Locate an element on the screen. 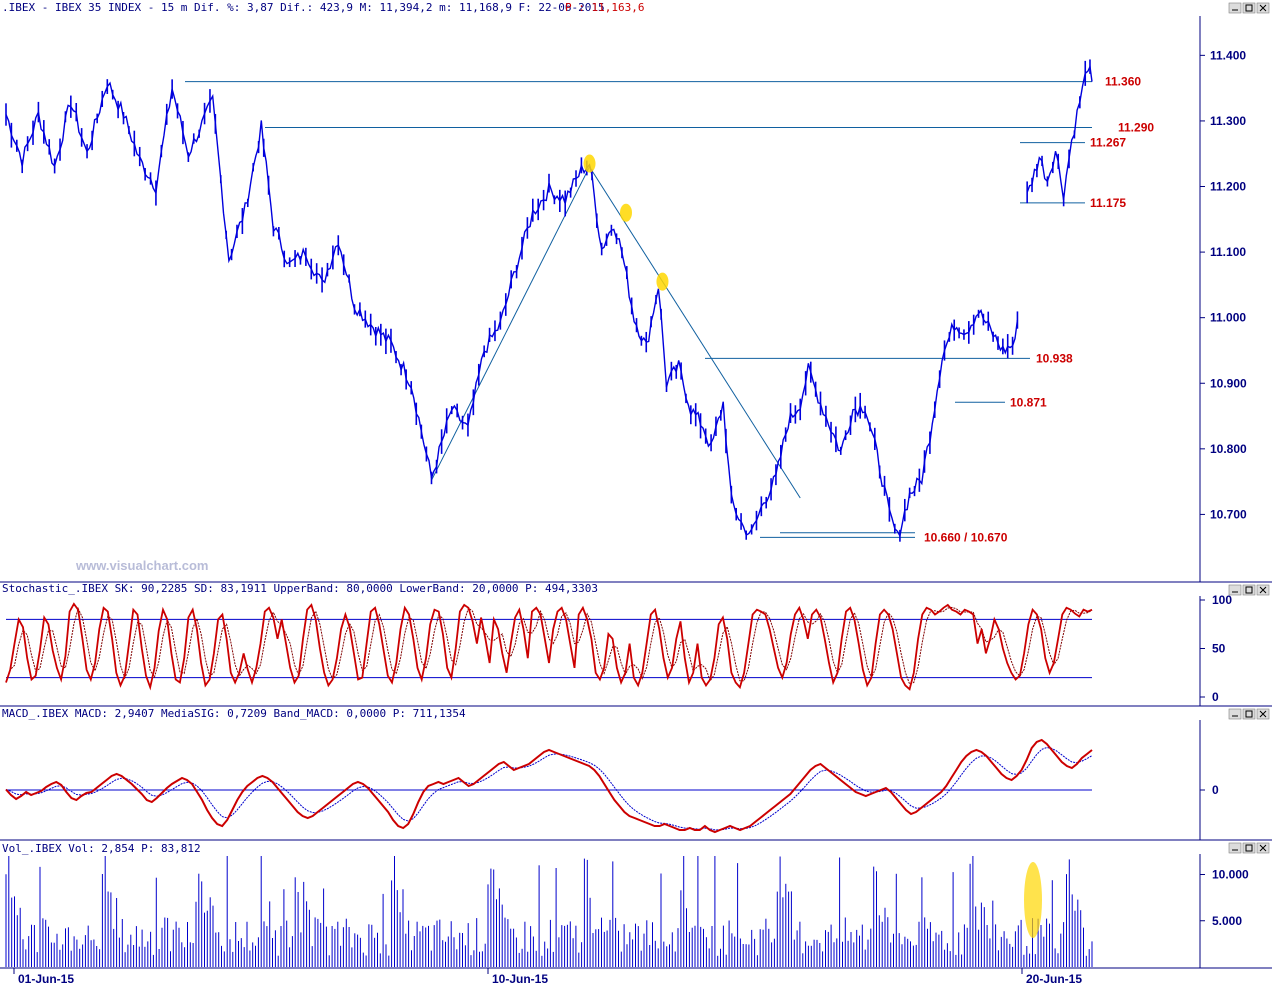 Image resolution: width=1272 pixels, height=989 pixels. date-label: 20-Jun-15 is located at coordinates (1054, 979).